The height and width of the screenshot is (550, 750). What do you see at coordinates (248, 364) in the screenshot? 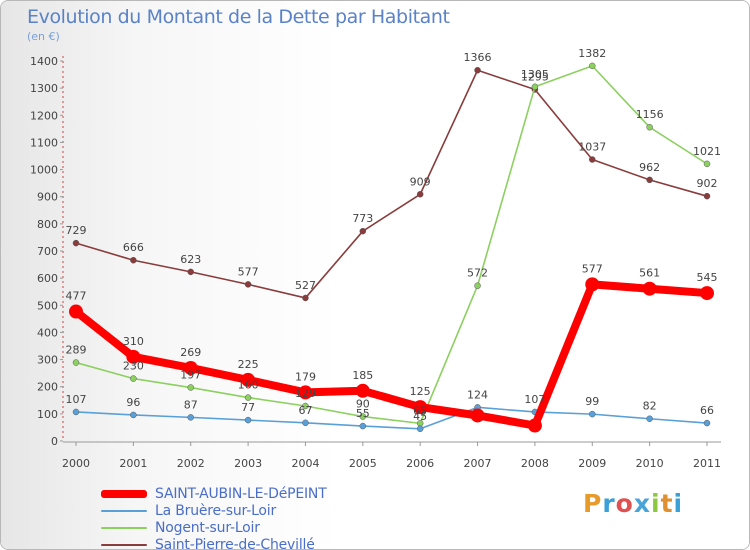
I see `data-label: 225` at bounding box center [248, 364].